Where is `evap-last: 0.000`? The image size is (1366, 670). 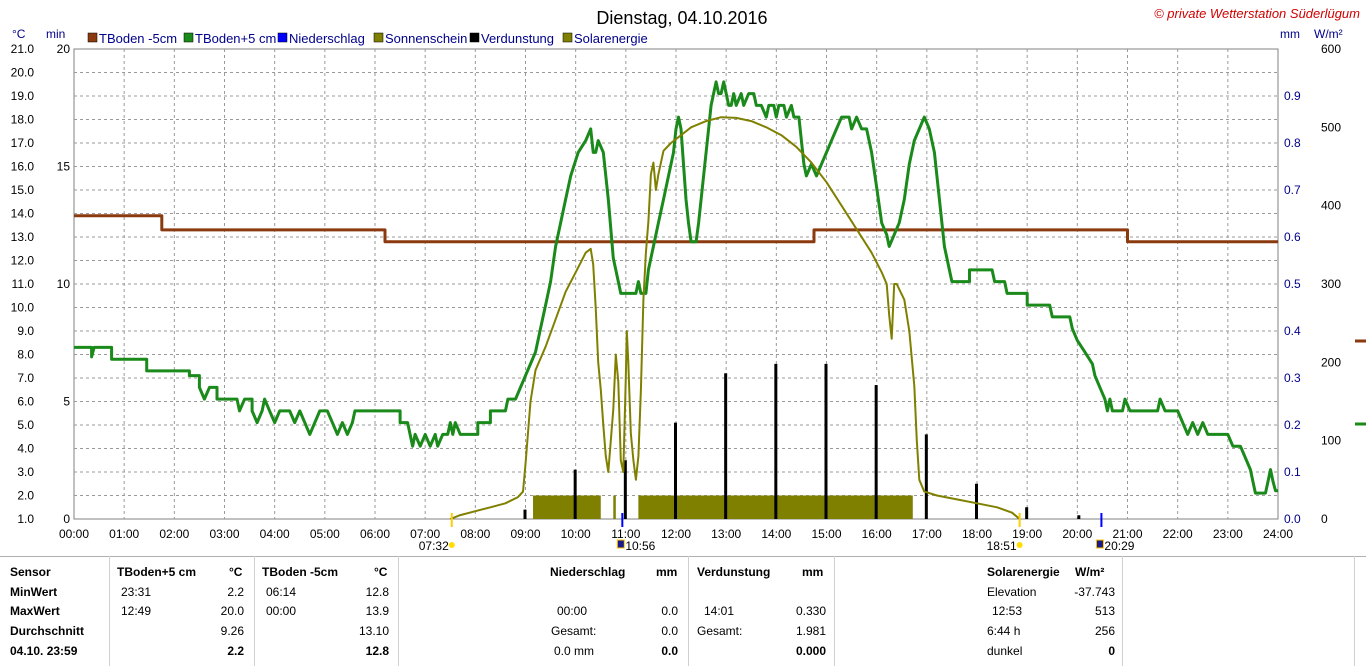
evap-last: 0.000 is located at coordinates (810, 651).